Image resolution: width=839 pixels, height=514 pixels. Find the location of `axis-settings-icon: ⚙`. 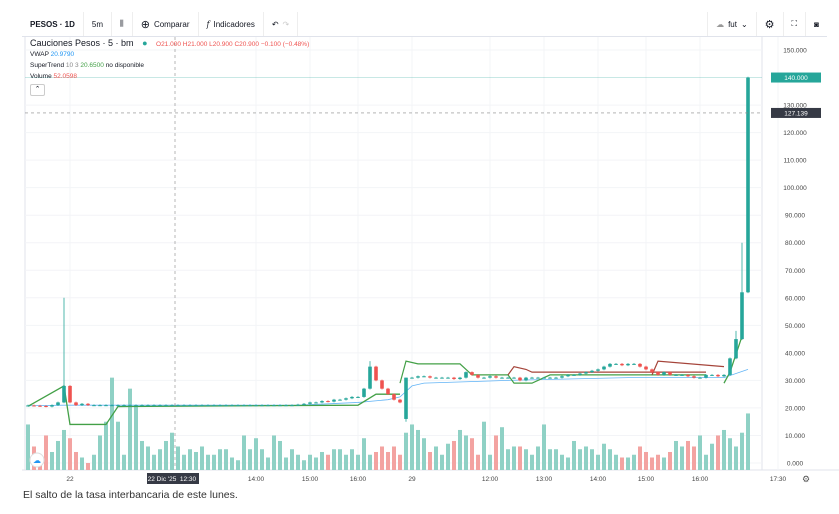

axis-settings-icon: ⚙ is located at coordinates (806, 479).